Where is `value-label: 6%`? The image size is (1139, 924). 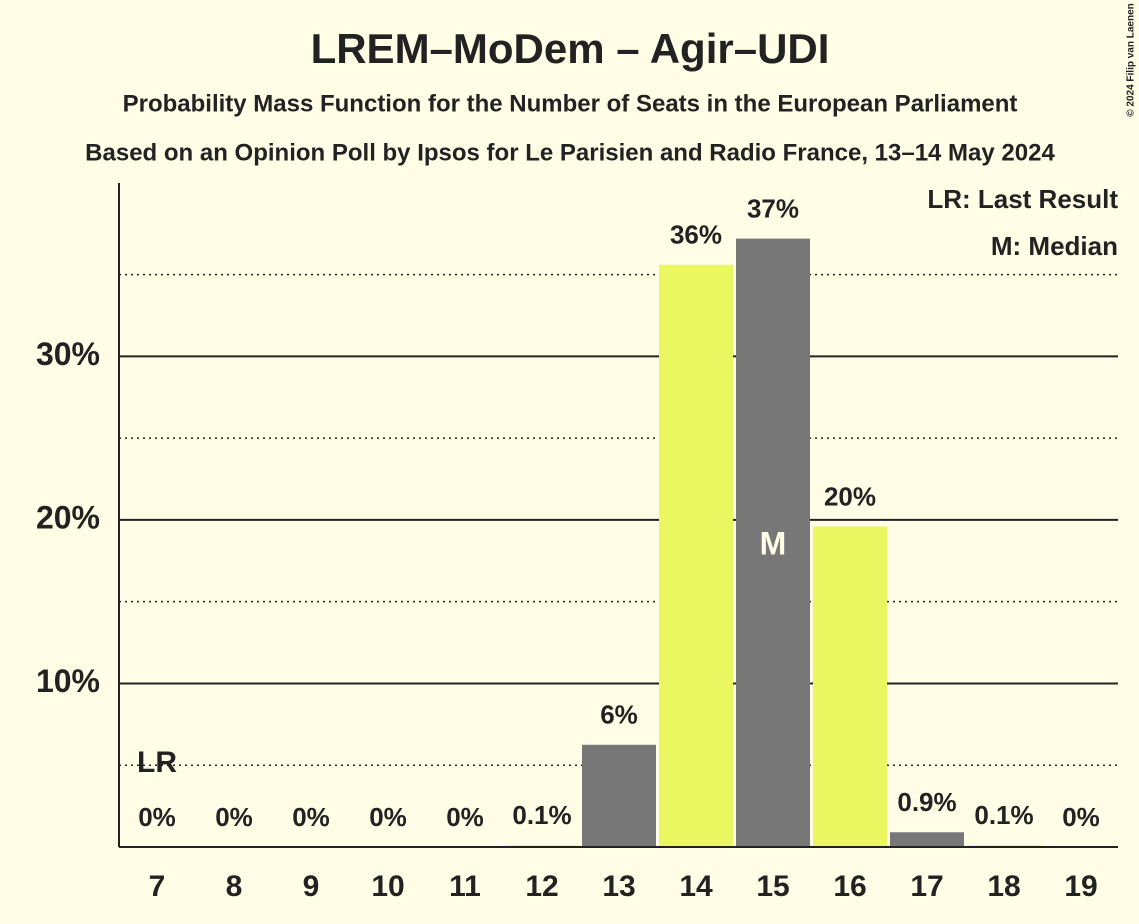 value-label: 6% is located at coordinates (619, 715).